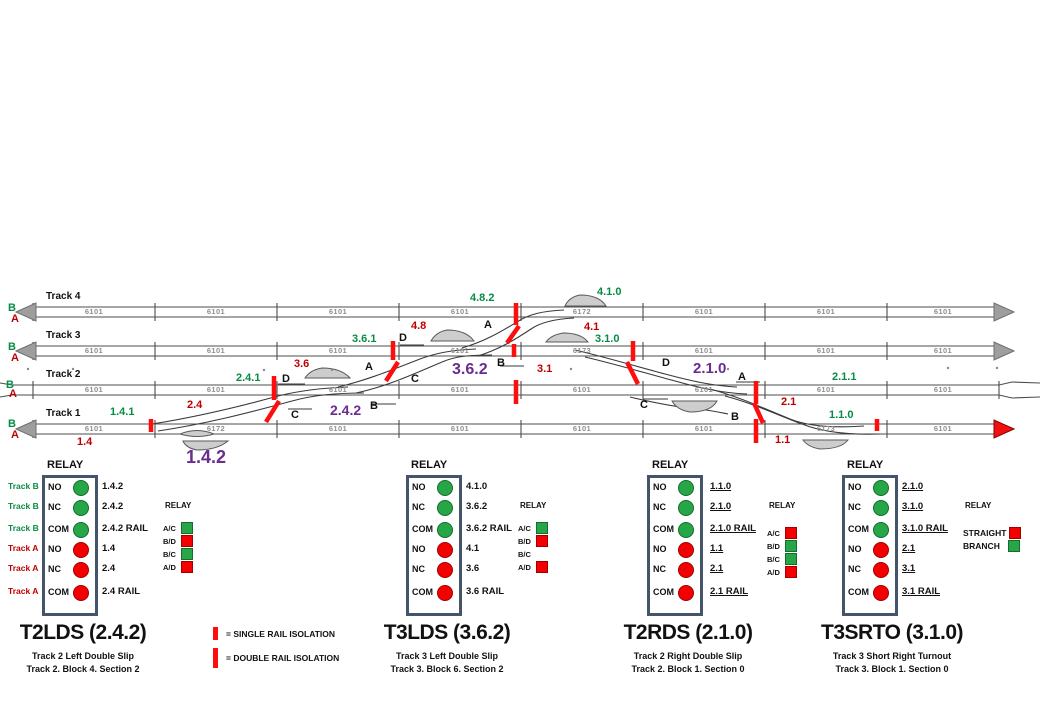 This screenshot has height=720, width=1040. Describe the element at coordinates (512, 369) in the screenshot. I see `reference-dots` at that location.